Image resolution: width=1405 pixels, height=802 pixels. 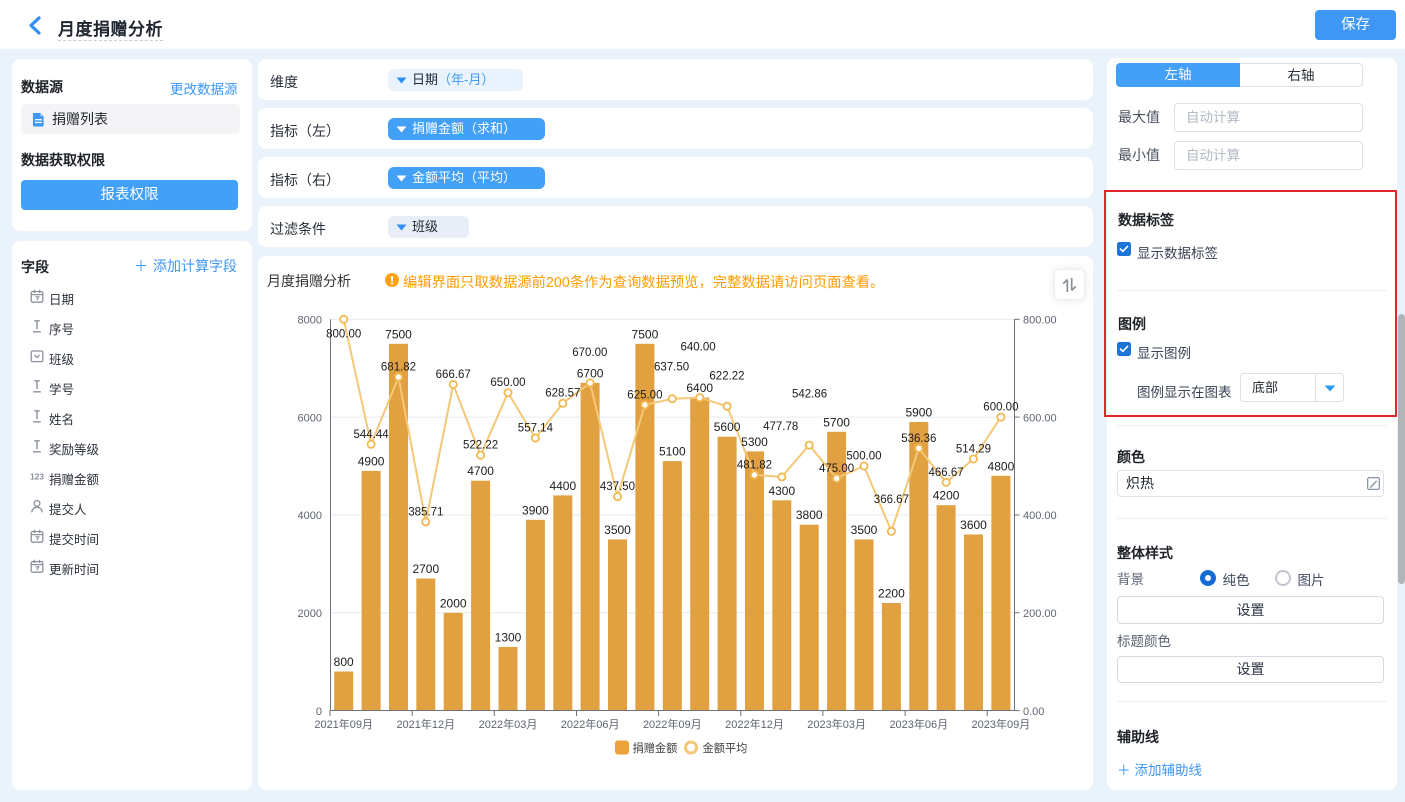 What do you see at coordinates (589, 353) in the screenshot?
I see `svg-text: 670.00` at bounding box center [589, 353].